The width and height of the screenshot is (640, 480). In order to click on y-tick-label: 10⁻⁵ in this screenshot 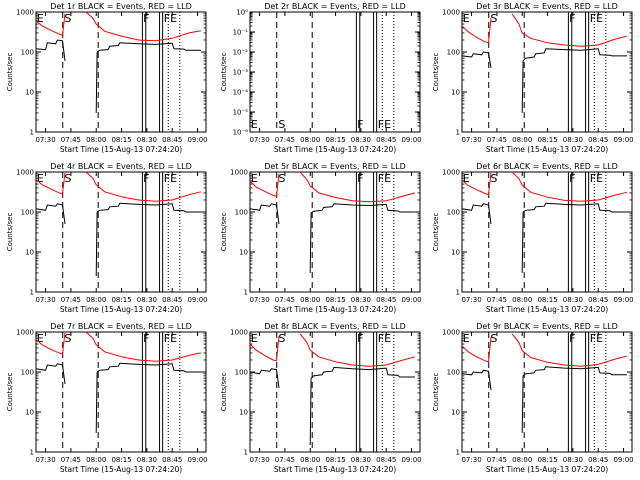, I will do `click(241, 113)`.